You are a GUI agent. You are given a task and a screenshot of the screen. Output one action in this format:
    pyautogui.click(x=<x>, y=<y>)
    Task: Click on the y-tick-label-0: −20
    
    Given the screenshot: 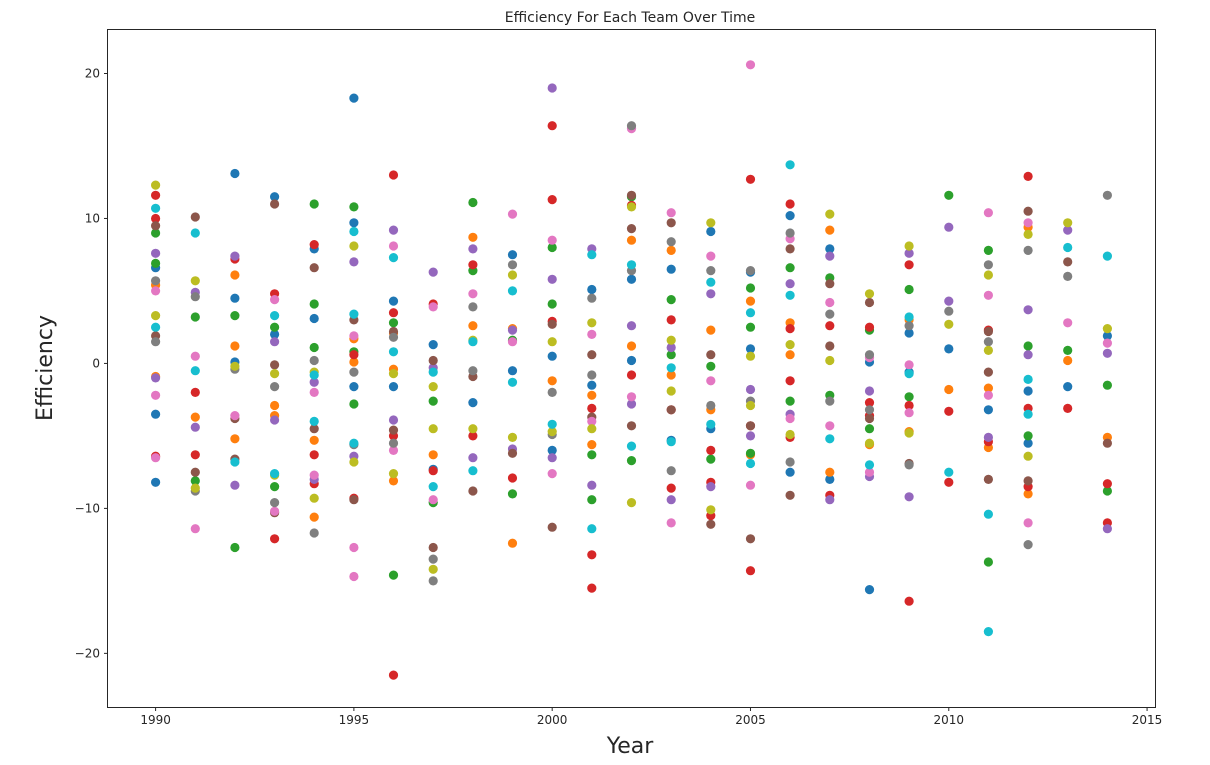 What is the action you would take?
    pyautogui.click(x=87, y=653)
    